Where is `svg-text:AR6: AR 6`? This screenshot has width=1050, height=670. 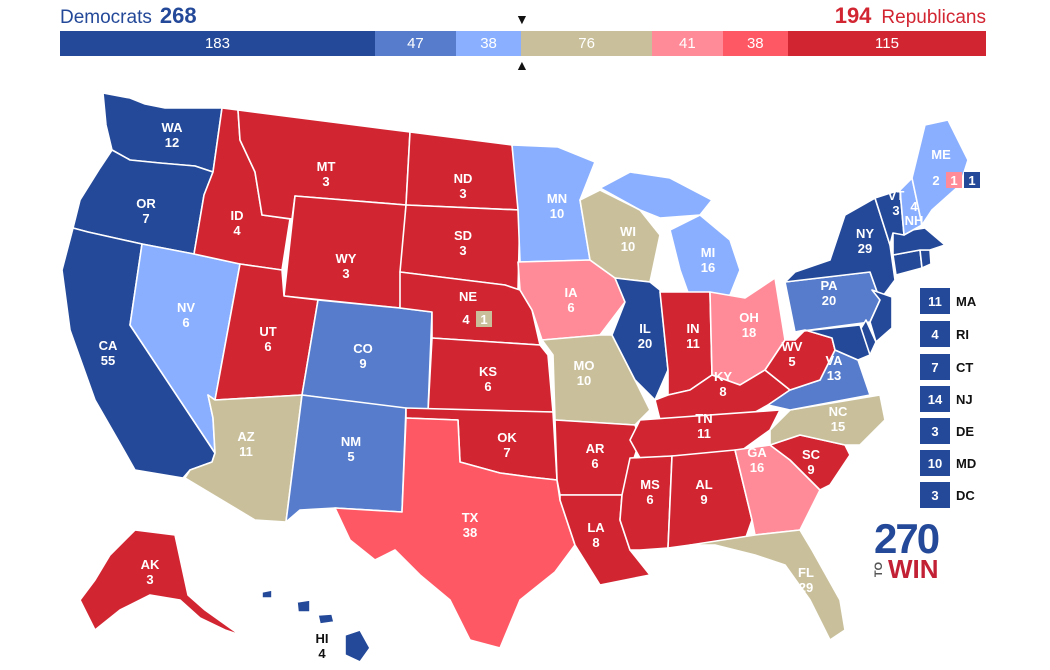
svg-text:AR6: AR 6 is located at coordinates (595, 456).